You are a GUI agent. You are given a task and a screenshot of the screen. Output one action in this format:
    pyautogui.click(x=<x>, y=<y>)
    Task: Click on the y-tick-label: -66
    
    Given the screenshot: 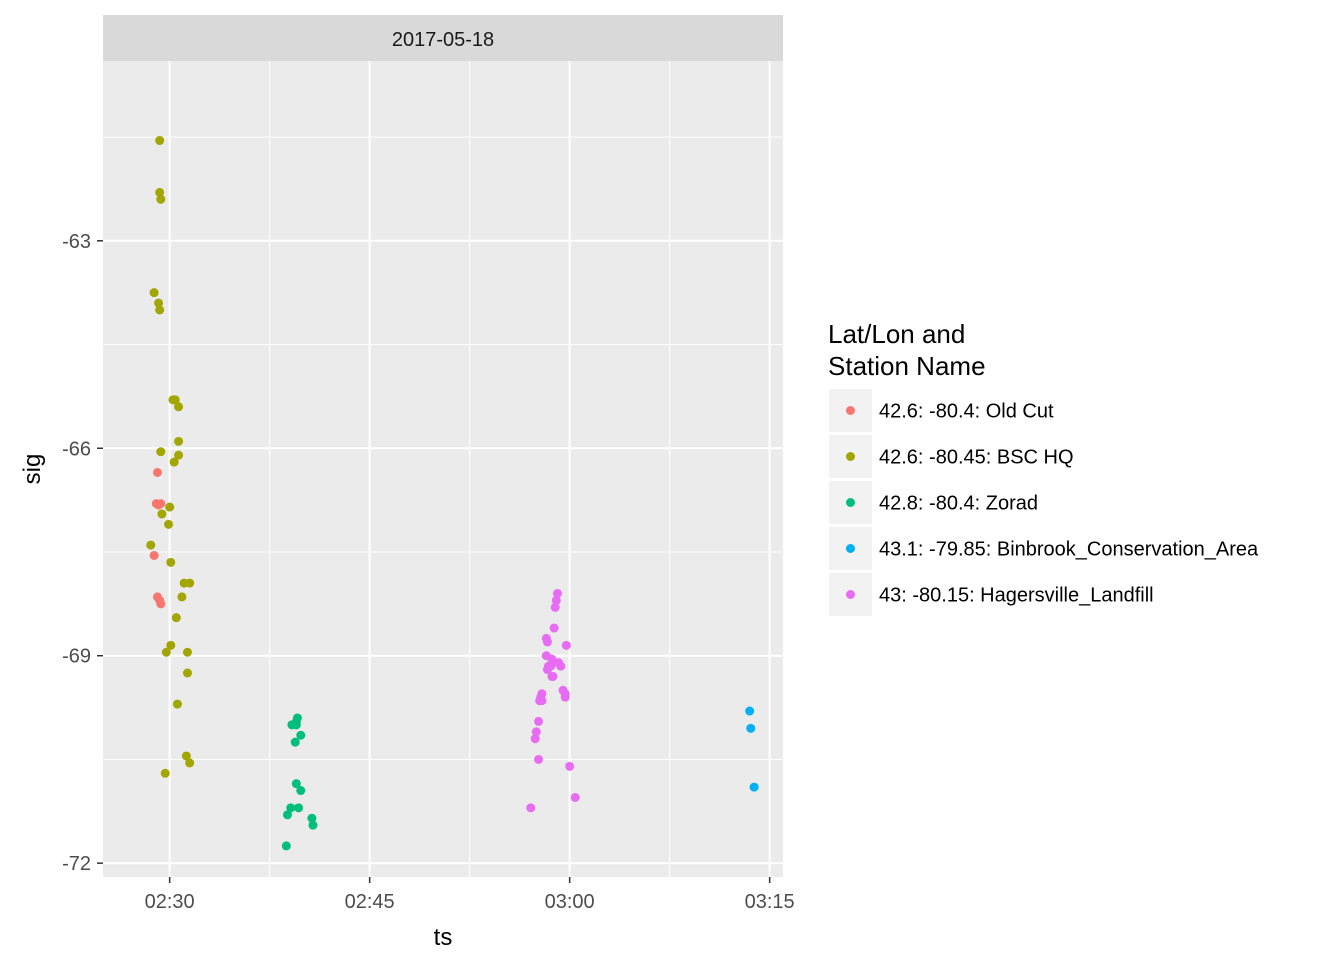 What is the action you would take?
    pyautogui.click(x=76, y=449)
    